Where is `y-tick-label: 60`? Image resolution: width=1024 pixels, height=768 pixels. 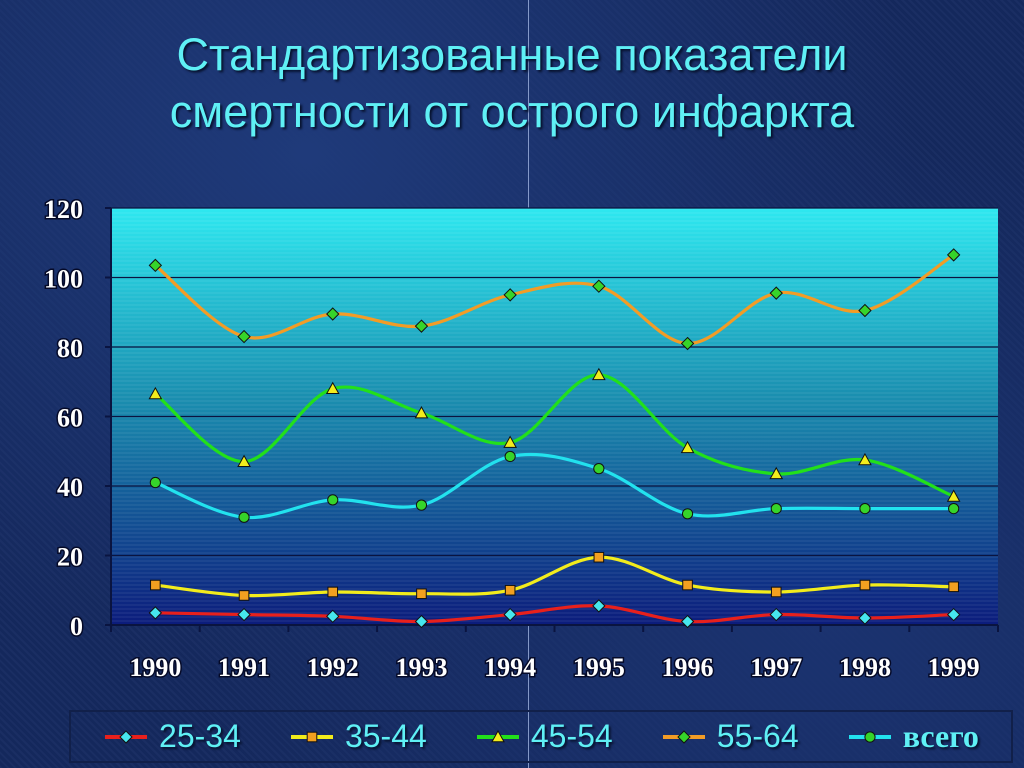
y-tick-label: 60 is located at coordinates (70, 418).